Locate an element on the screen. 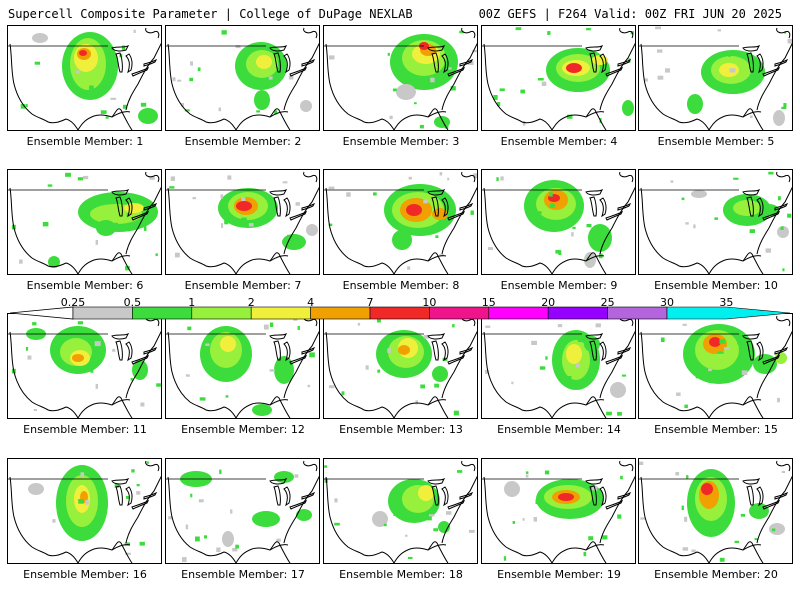 This screenshot has height=600, width=800. scp-field is located at coordinates (550, 222).